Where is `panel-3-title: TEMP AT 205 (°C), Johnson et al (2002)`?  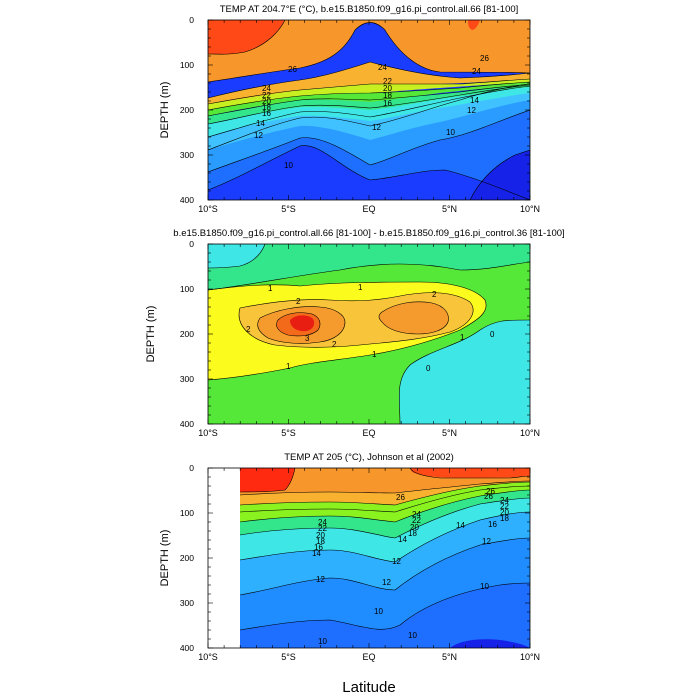 panel-3-title: TEMP AT 205 (°C), Johnson et al (2002) is located at coordinates (369, 457).